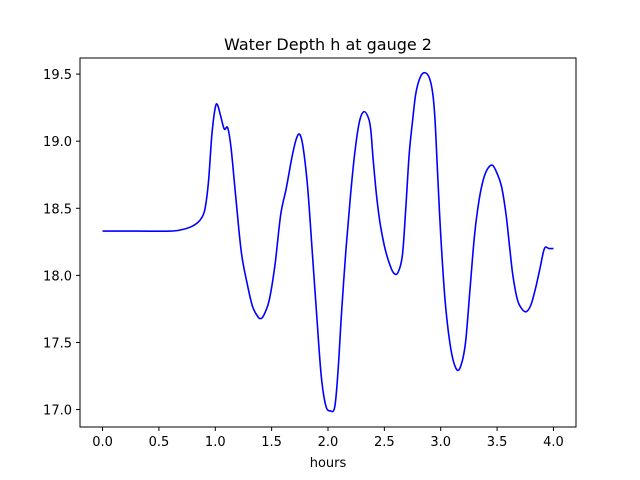 The image size is (640, 480). I want to click on y-tick-label: 18.0, so click(57, 276).